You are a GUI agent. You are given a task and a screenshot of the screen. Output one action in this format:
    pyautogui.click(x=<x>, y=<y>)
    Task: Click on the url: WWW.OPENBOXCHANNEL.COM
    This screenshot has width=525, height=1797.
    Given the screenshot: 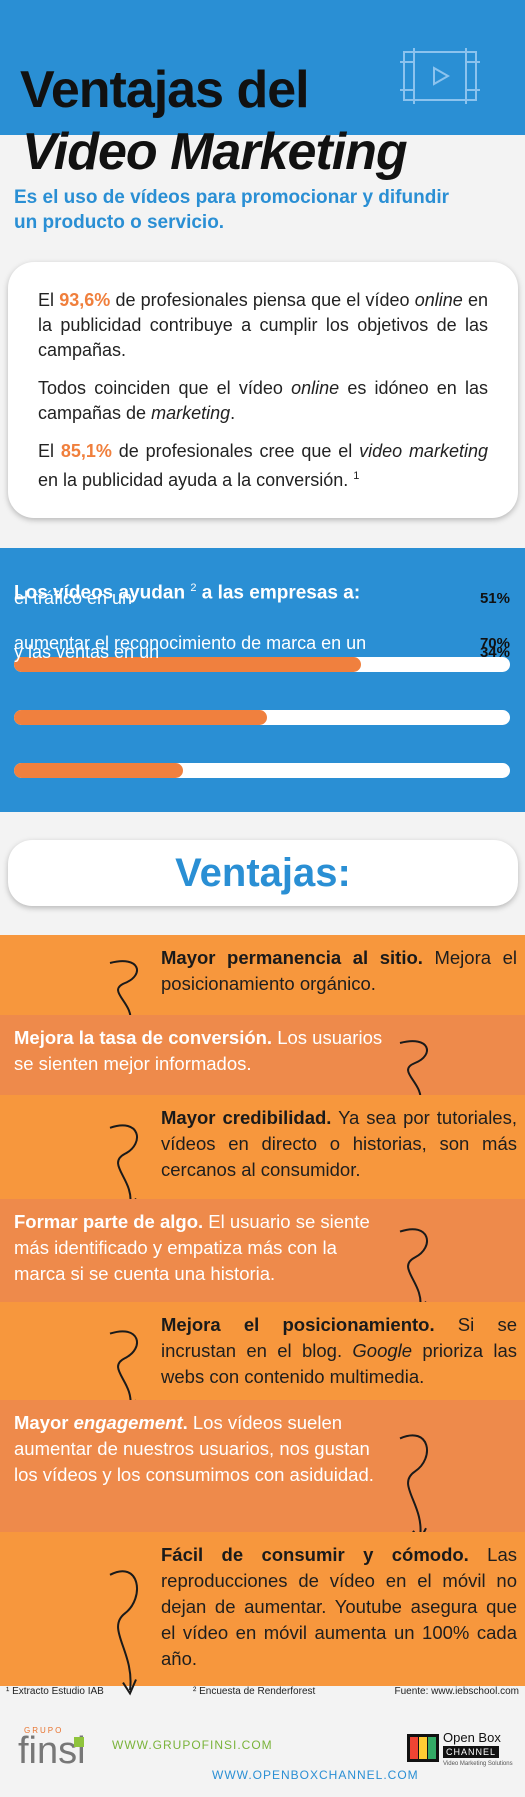 What is the action you would take?
    pyautogui.click(x=315, y=1775)
    